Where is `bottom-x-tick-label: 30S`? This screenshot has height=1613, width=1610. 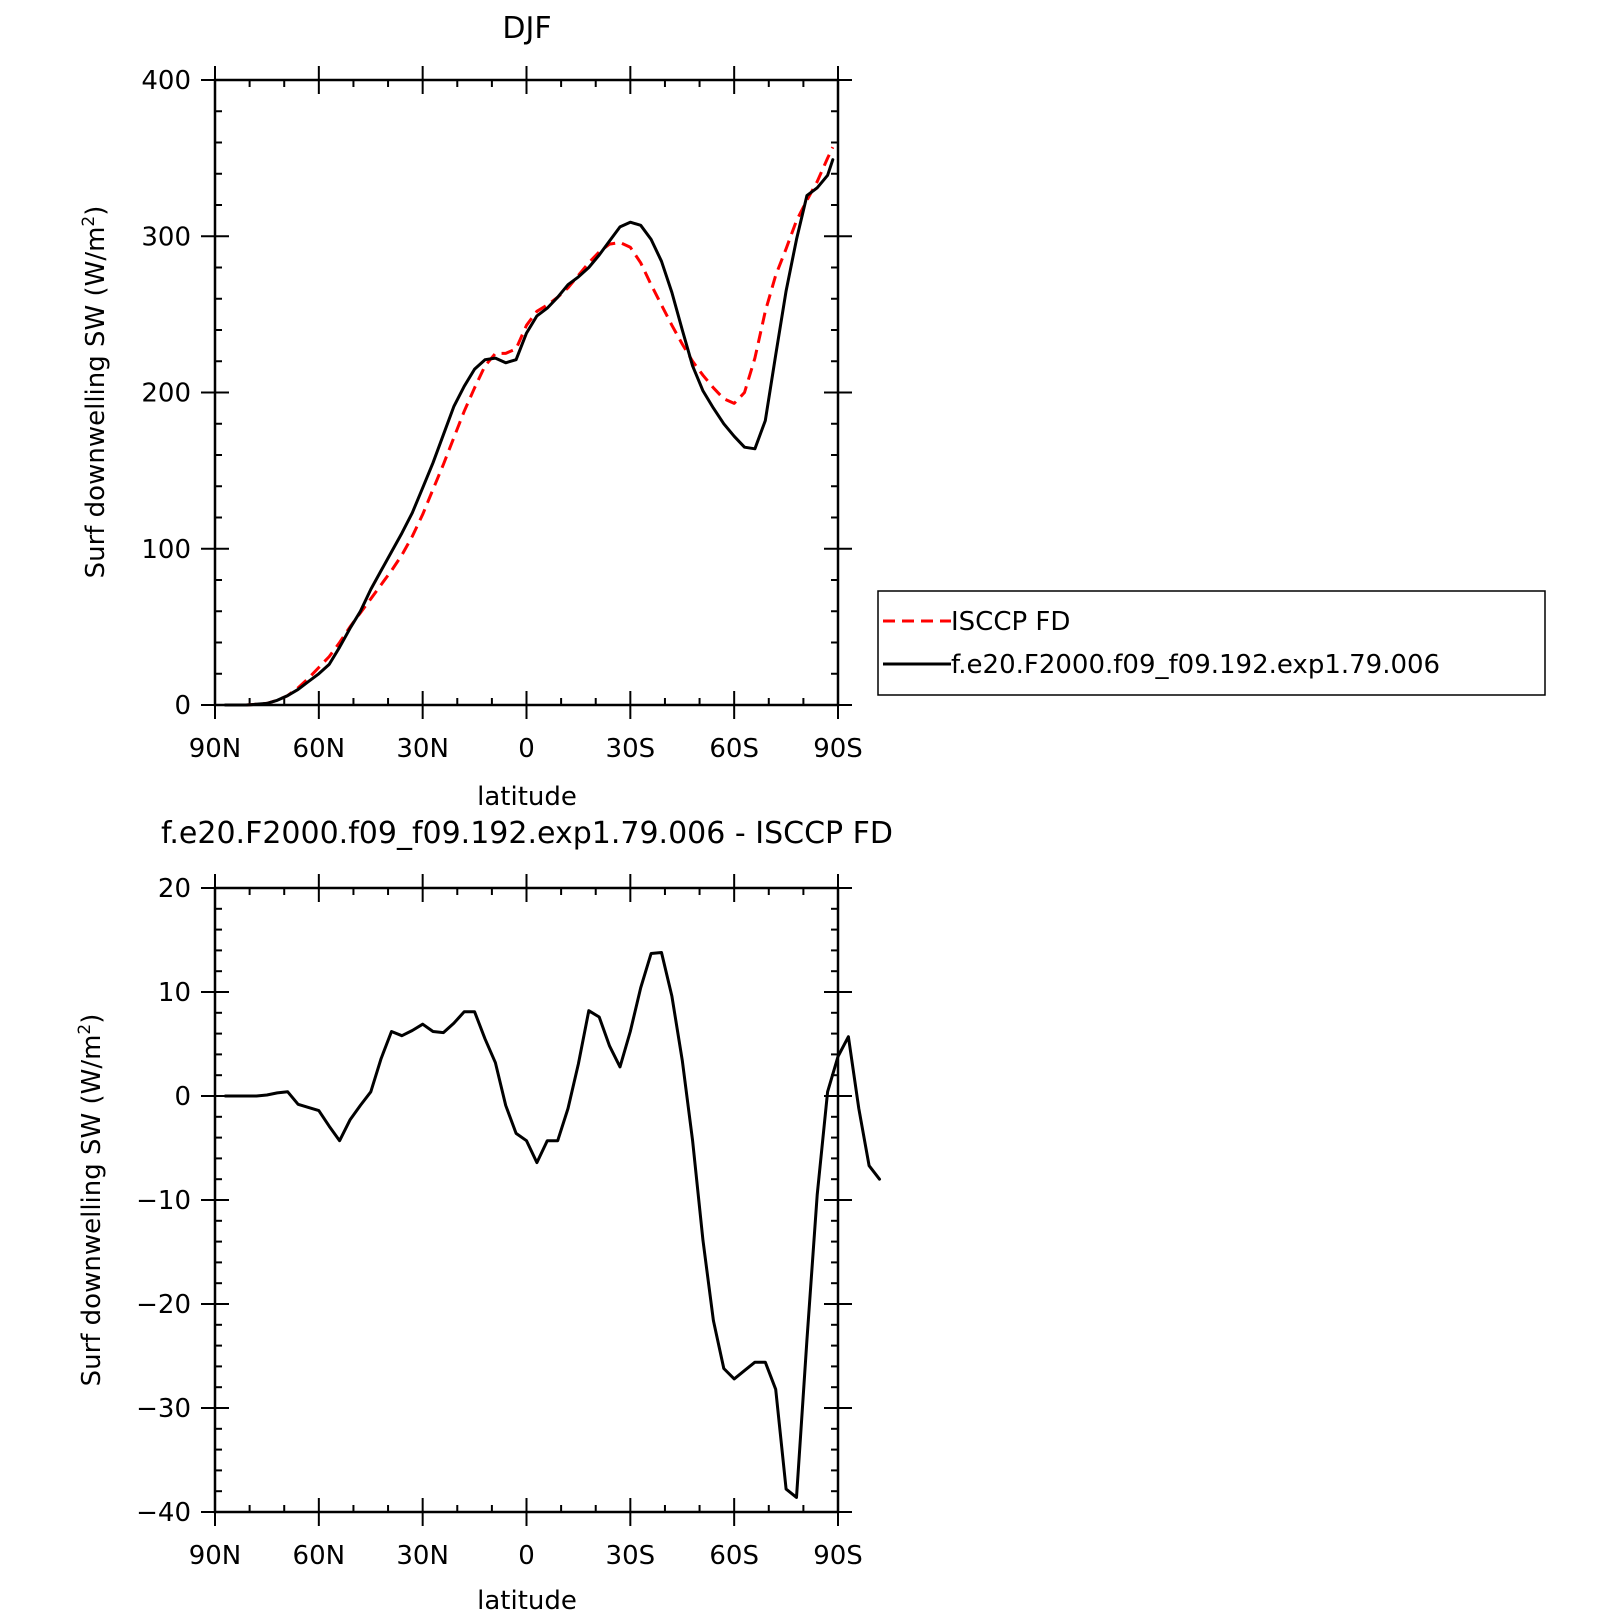 bottom-x-tick-label: 30S is located at coordinates (631, 1556).